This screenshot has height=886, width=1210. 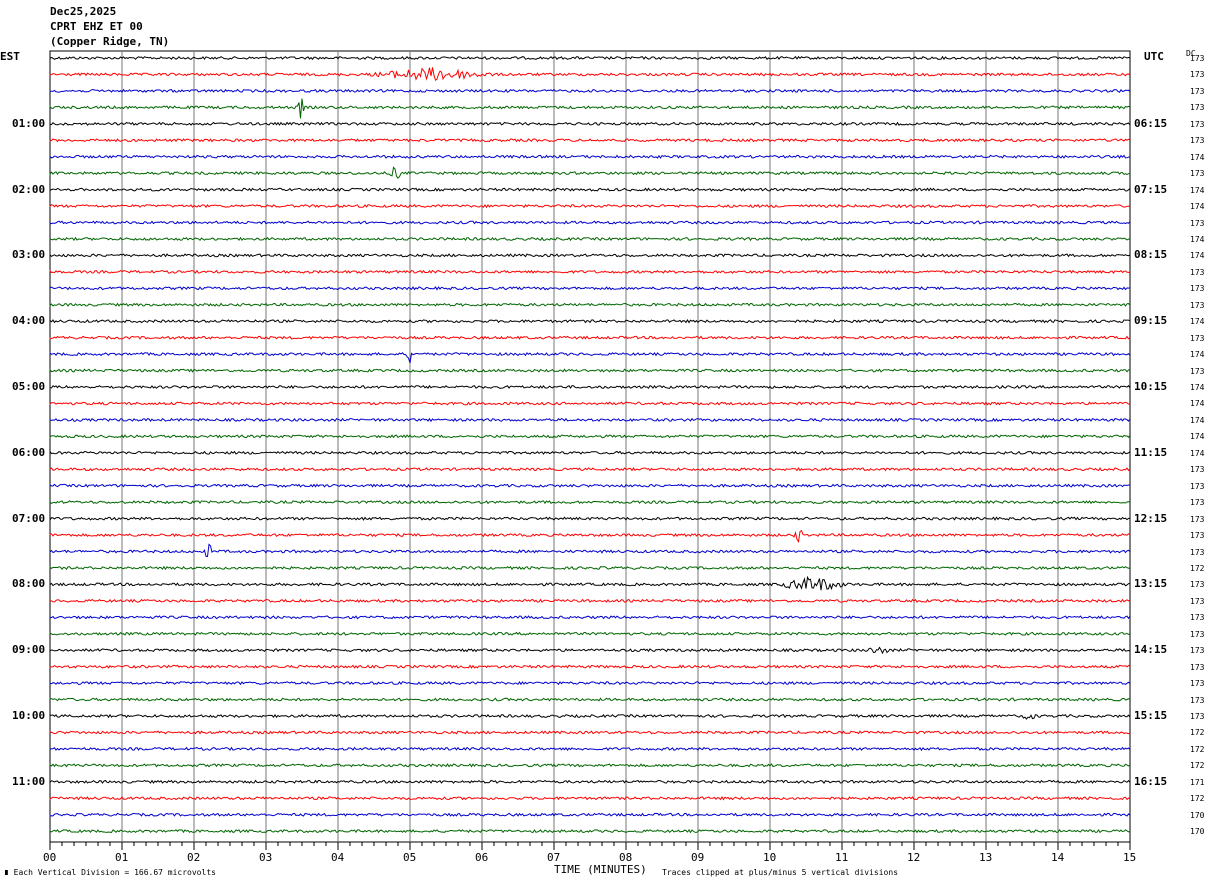 I want to click on est-hour-label: 09:00, so click(x=29, y=650).